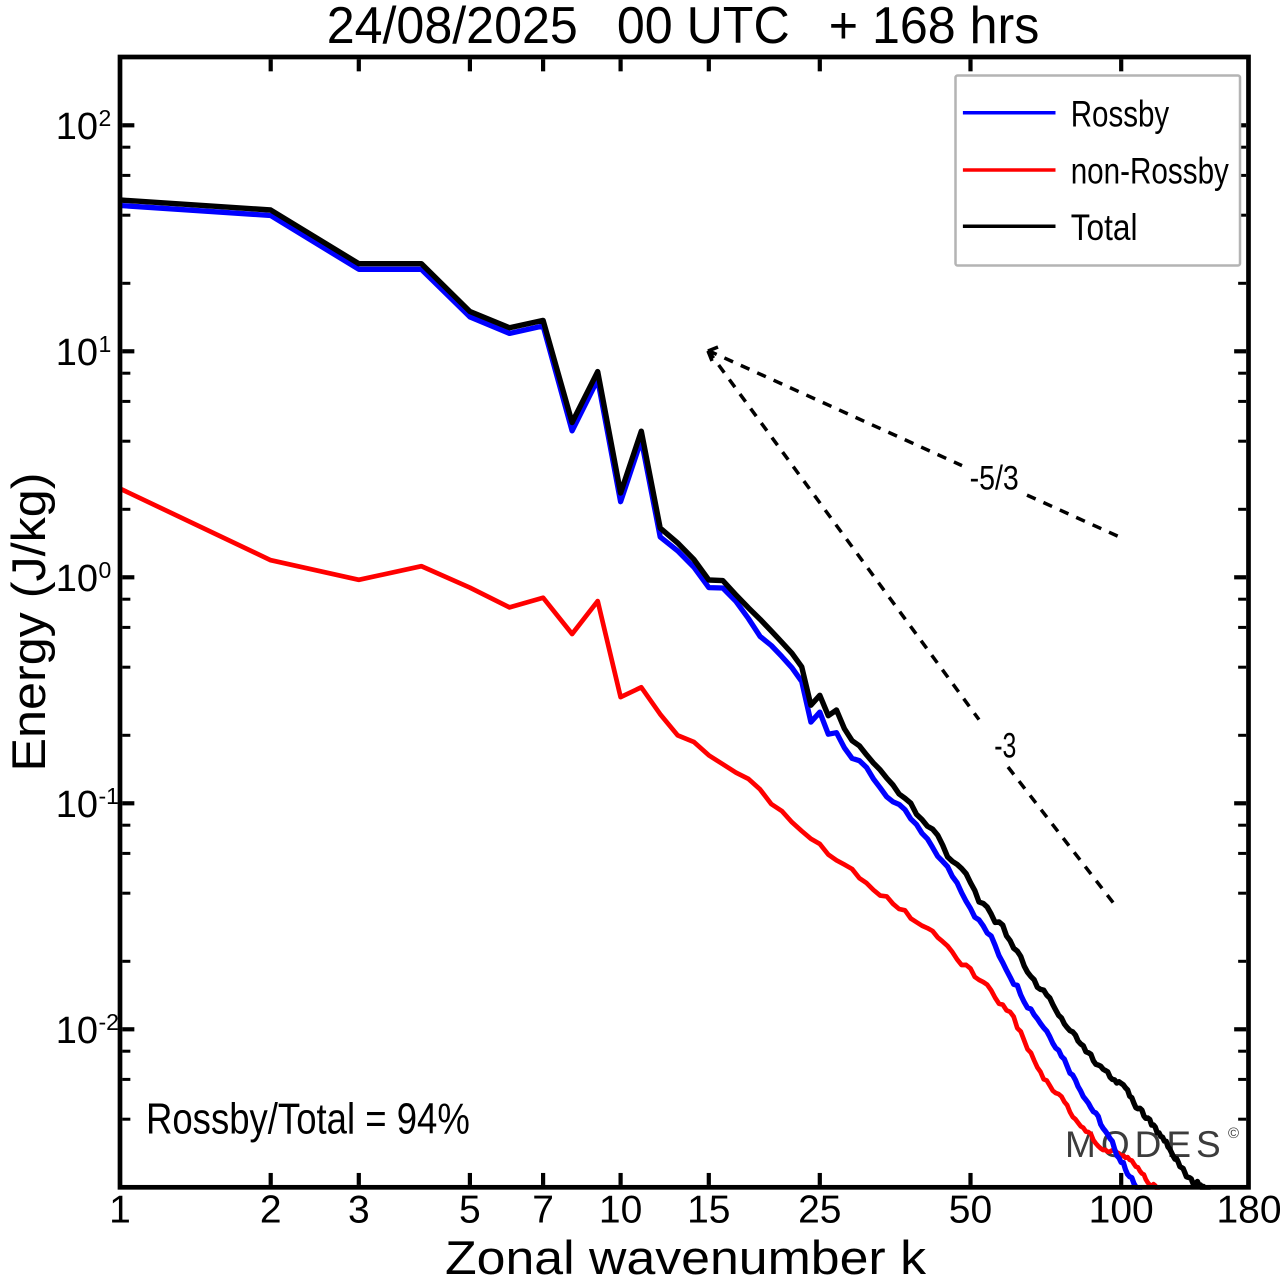  Describe the element at coordinates (109, 1022) in the screenshot. I see `svg-text: -2` at that location.